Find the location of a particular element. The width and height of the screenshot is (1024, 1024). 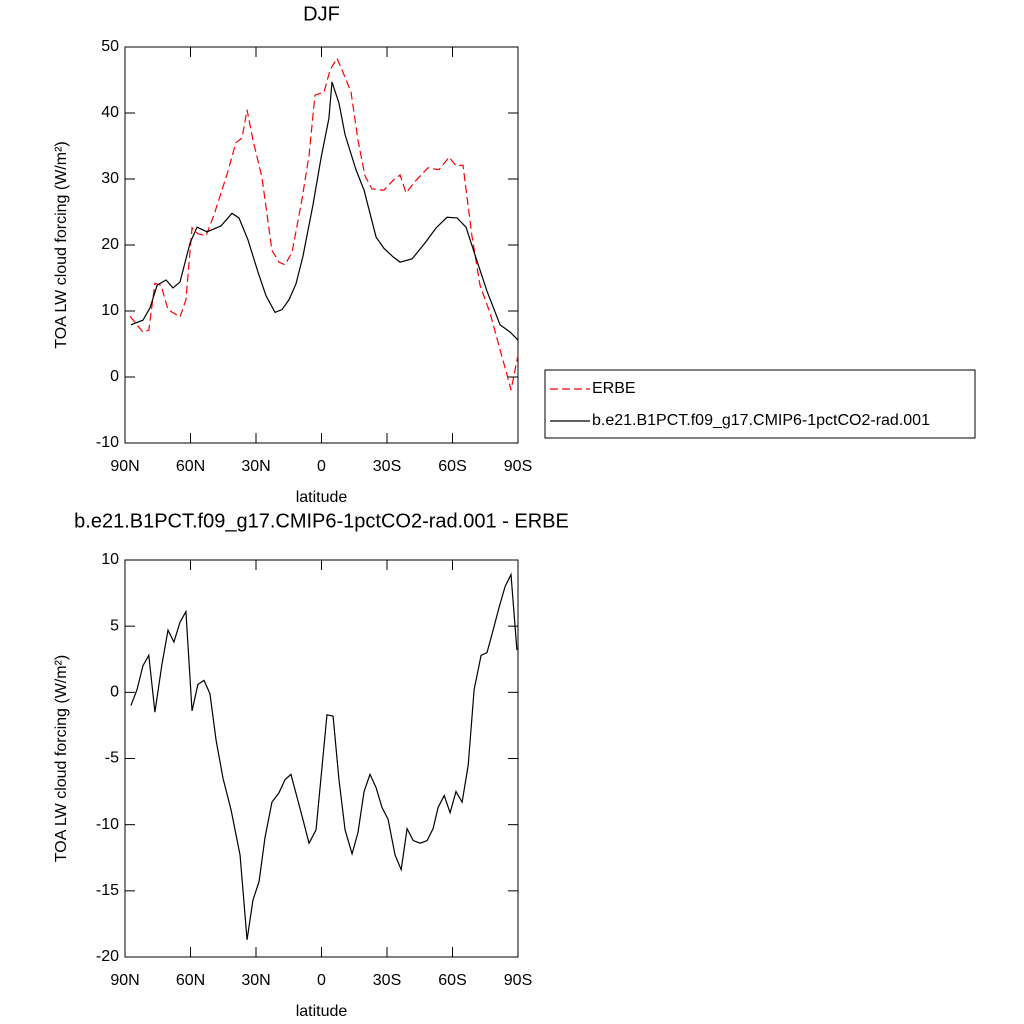

y-tick-label: 20 is located at coordinates (110, 244).